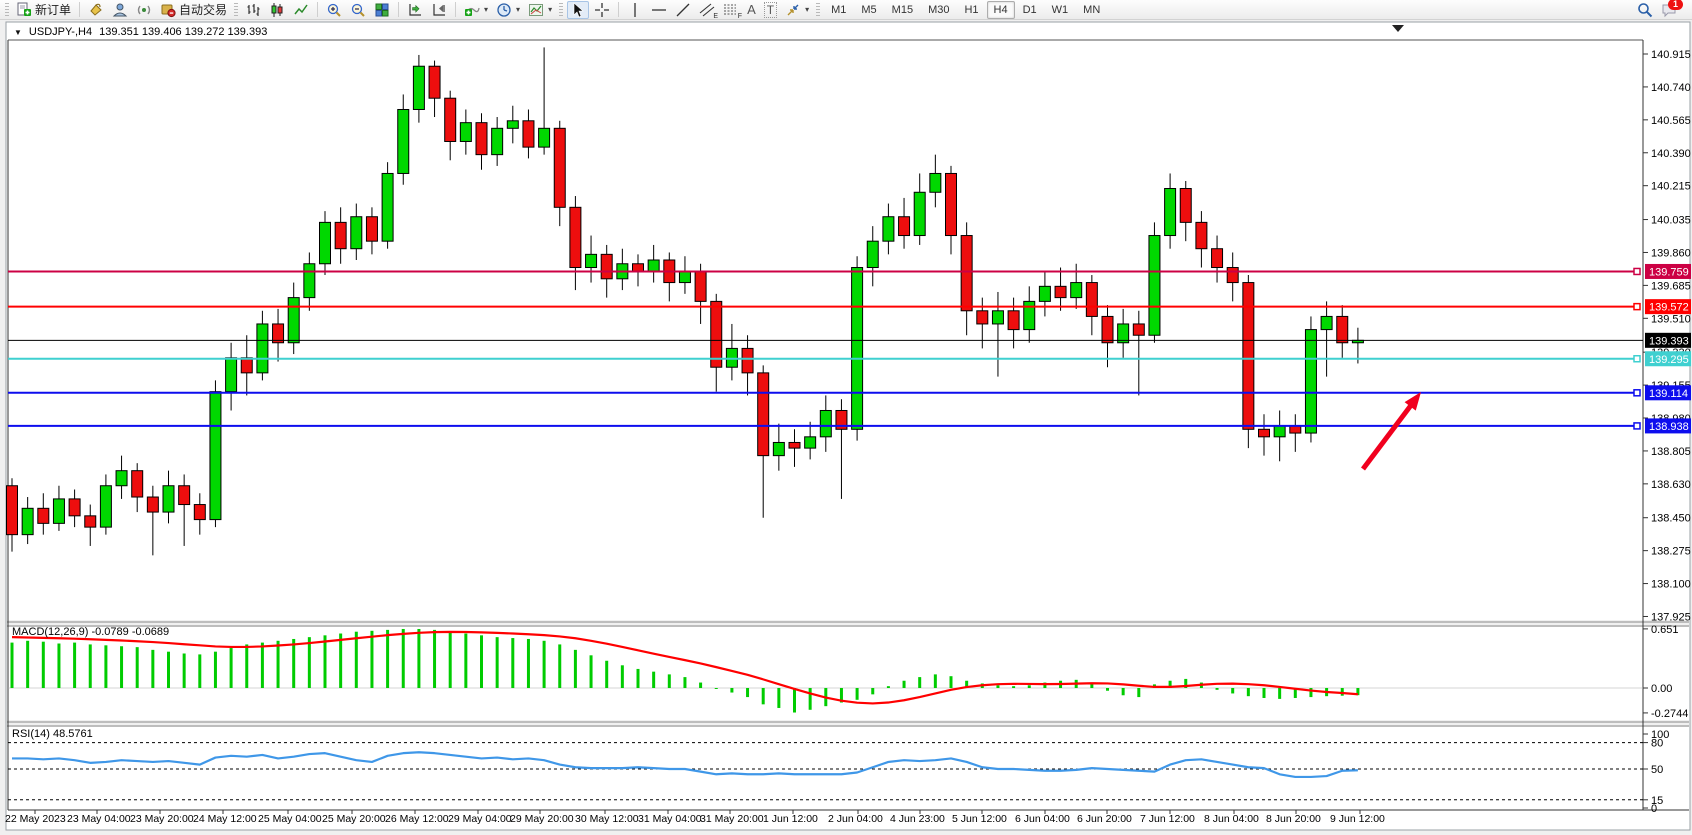 Image resolution: width=1692 pixels, height=835 pixels. I want to click on macd-panel: 0.651 0.00 -0.2744, so click(848, 672).